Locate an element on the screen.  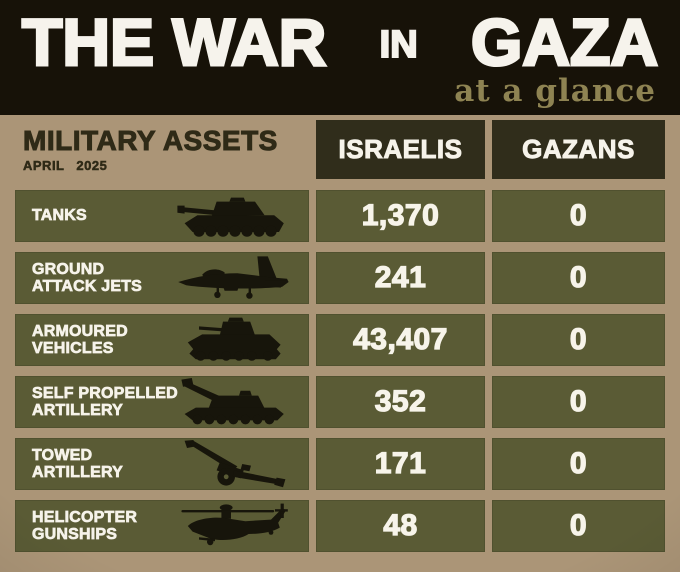
title-the-war: THE WAR is located at coordinates (173, 42).